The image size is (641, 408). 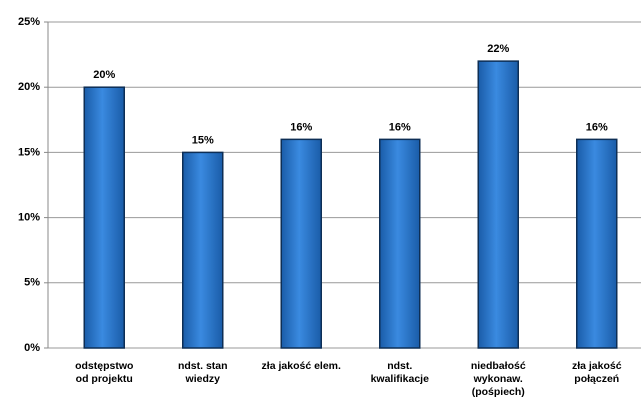 I want to click on value-label: 22%, so click(x=498, y=49).